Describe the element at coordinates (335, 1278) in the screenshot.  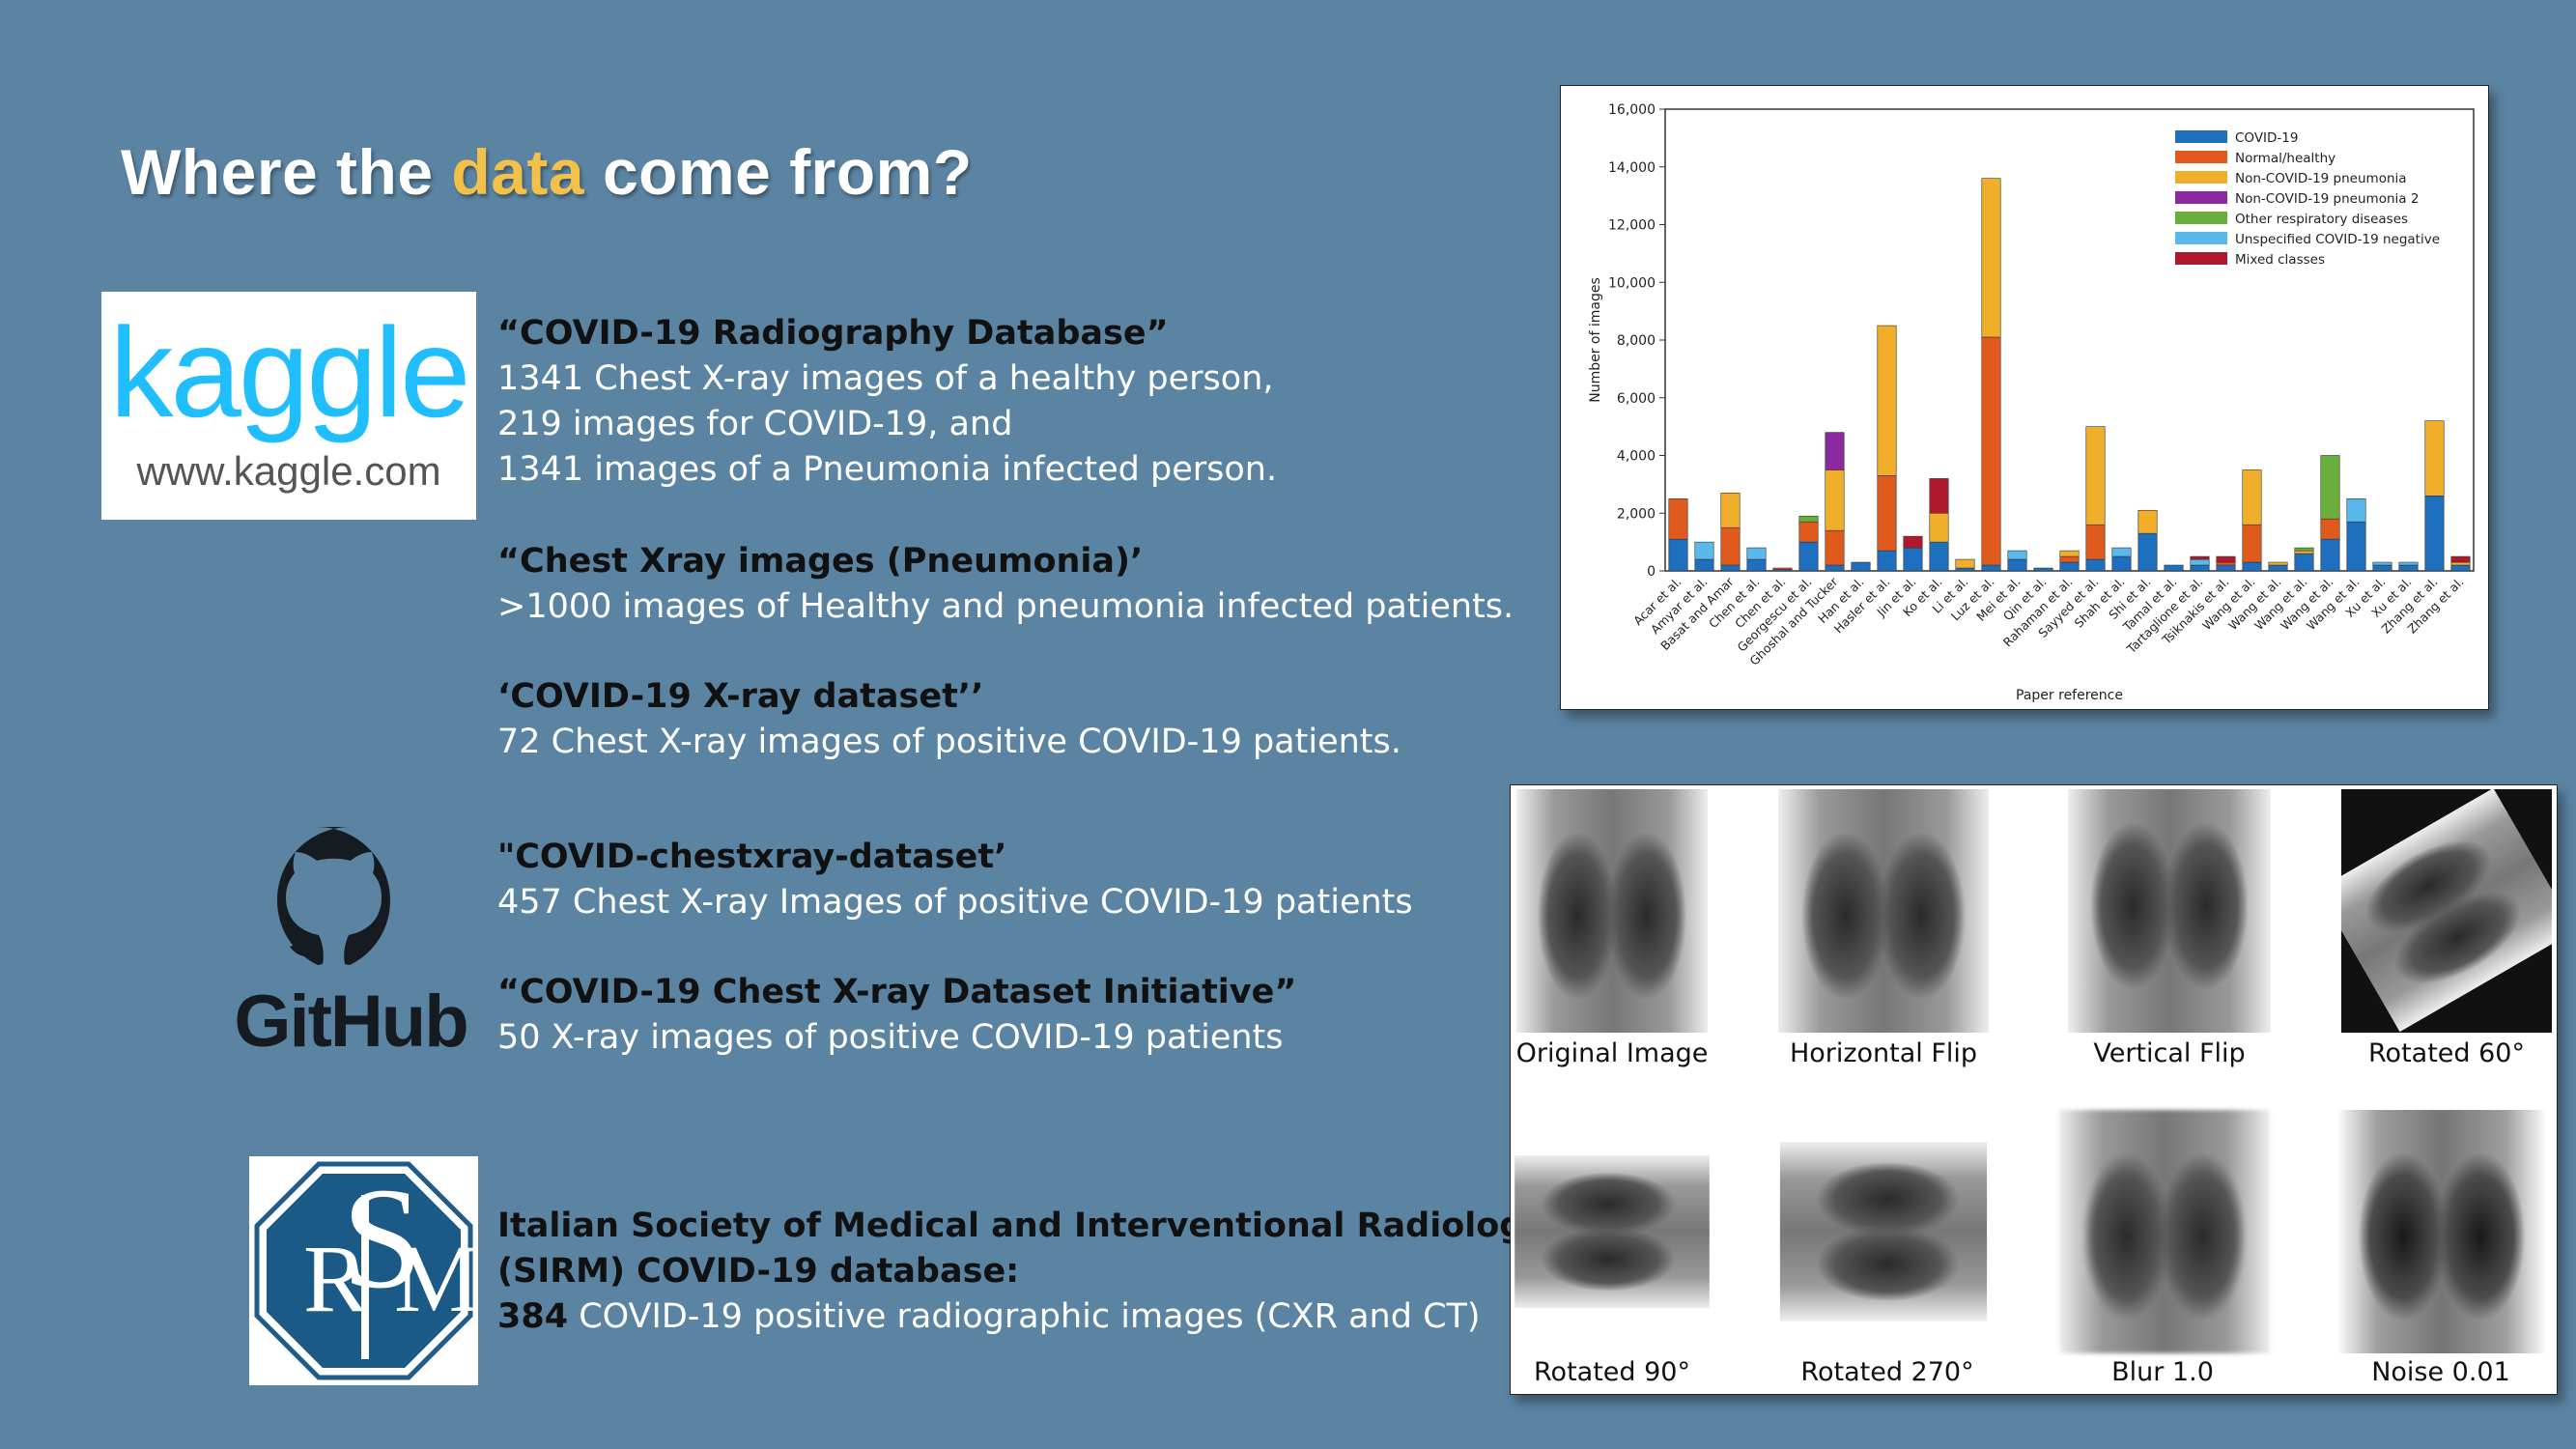
I see `svg-text: R` at that location.